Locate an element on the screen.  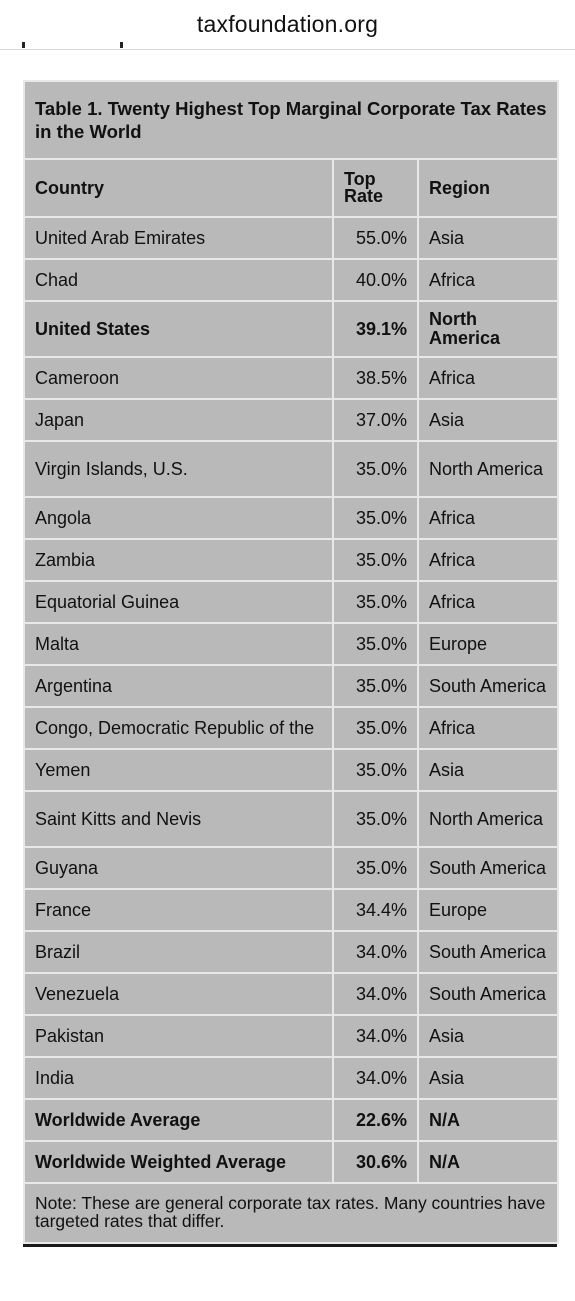
country-cell: Zambia is located at coordinates (178, 560).